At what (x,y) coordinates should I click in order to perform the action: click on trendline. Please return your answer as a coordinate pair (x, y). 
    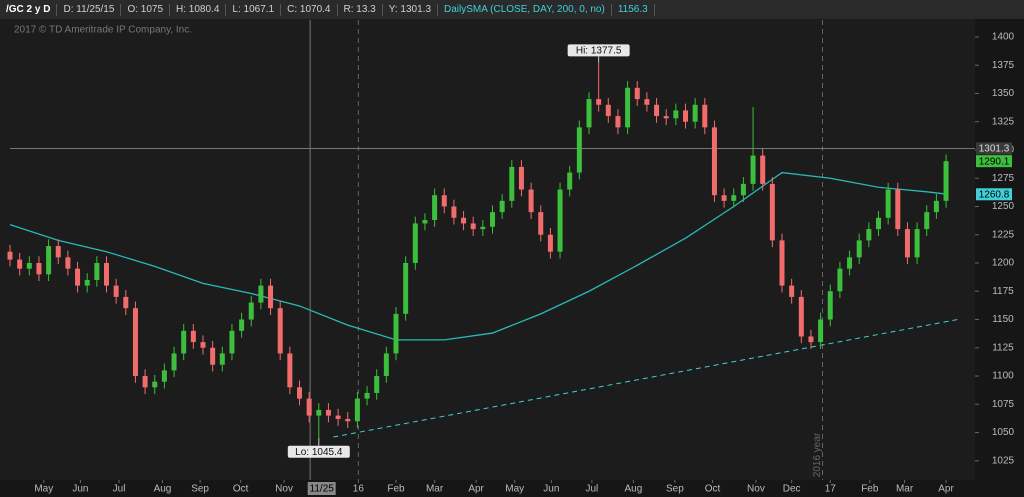
    Looking at the image, I should click on (645, 378).